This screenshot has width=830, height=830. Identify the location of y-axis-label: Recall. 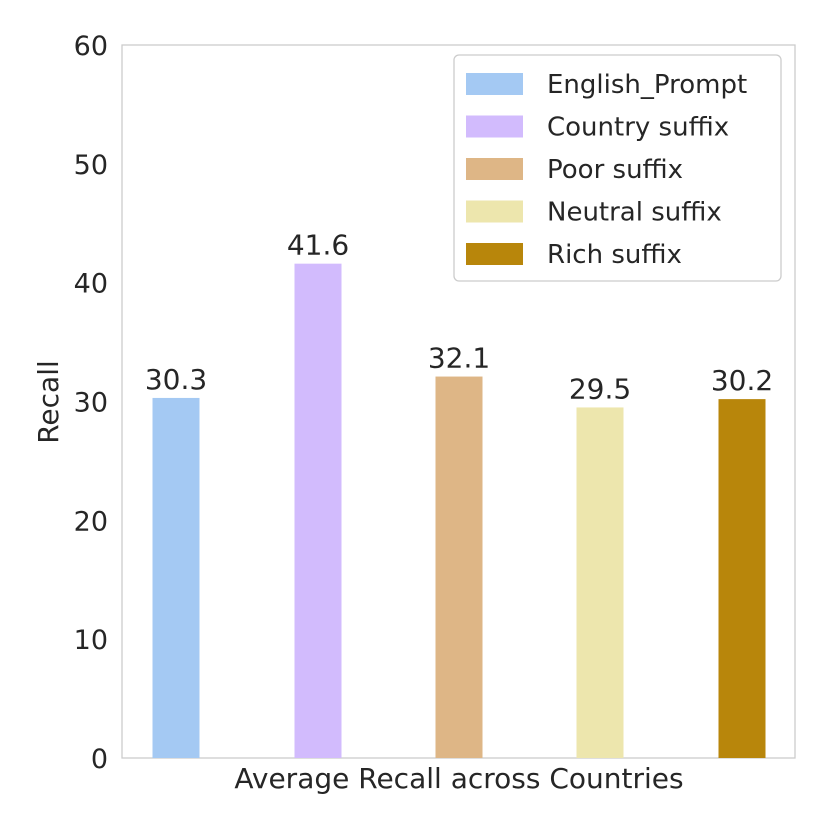
(48, 402).